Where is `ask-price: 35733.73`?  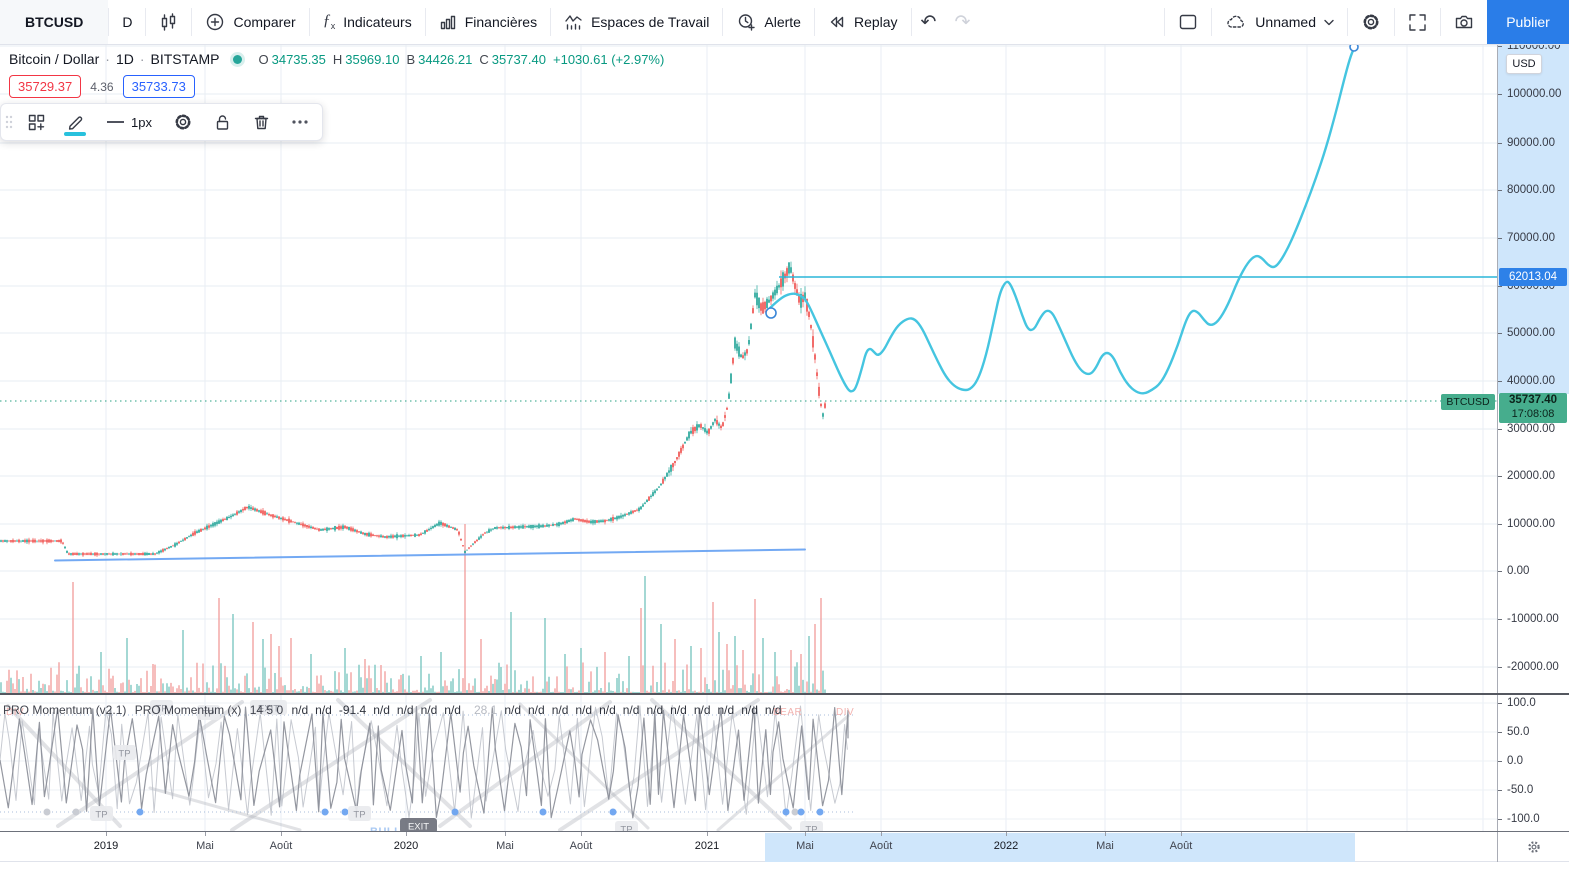
ask-price: 35733.73 is located at coordinates (158, 86).